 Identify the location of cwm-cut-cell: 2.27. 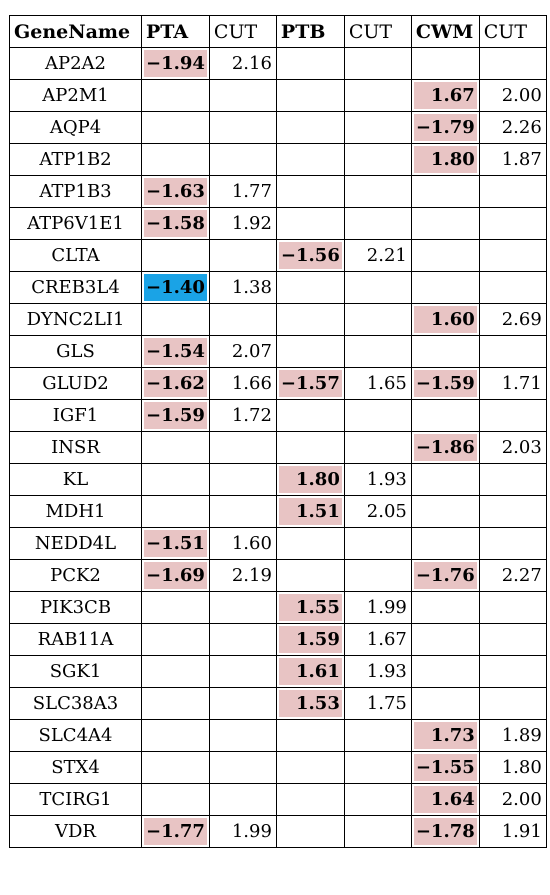
(512, 575).